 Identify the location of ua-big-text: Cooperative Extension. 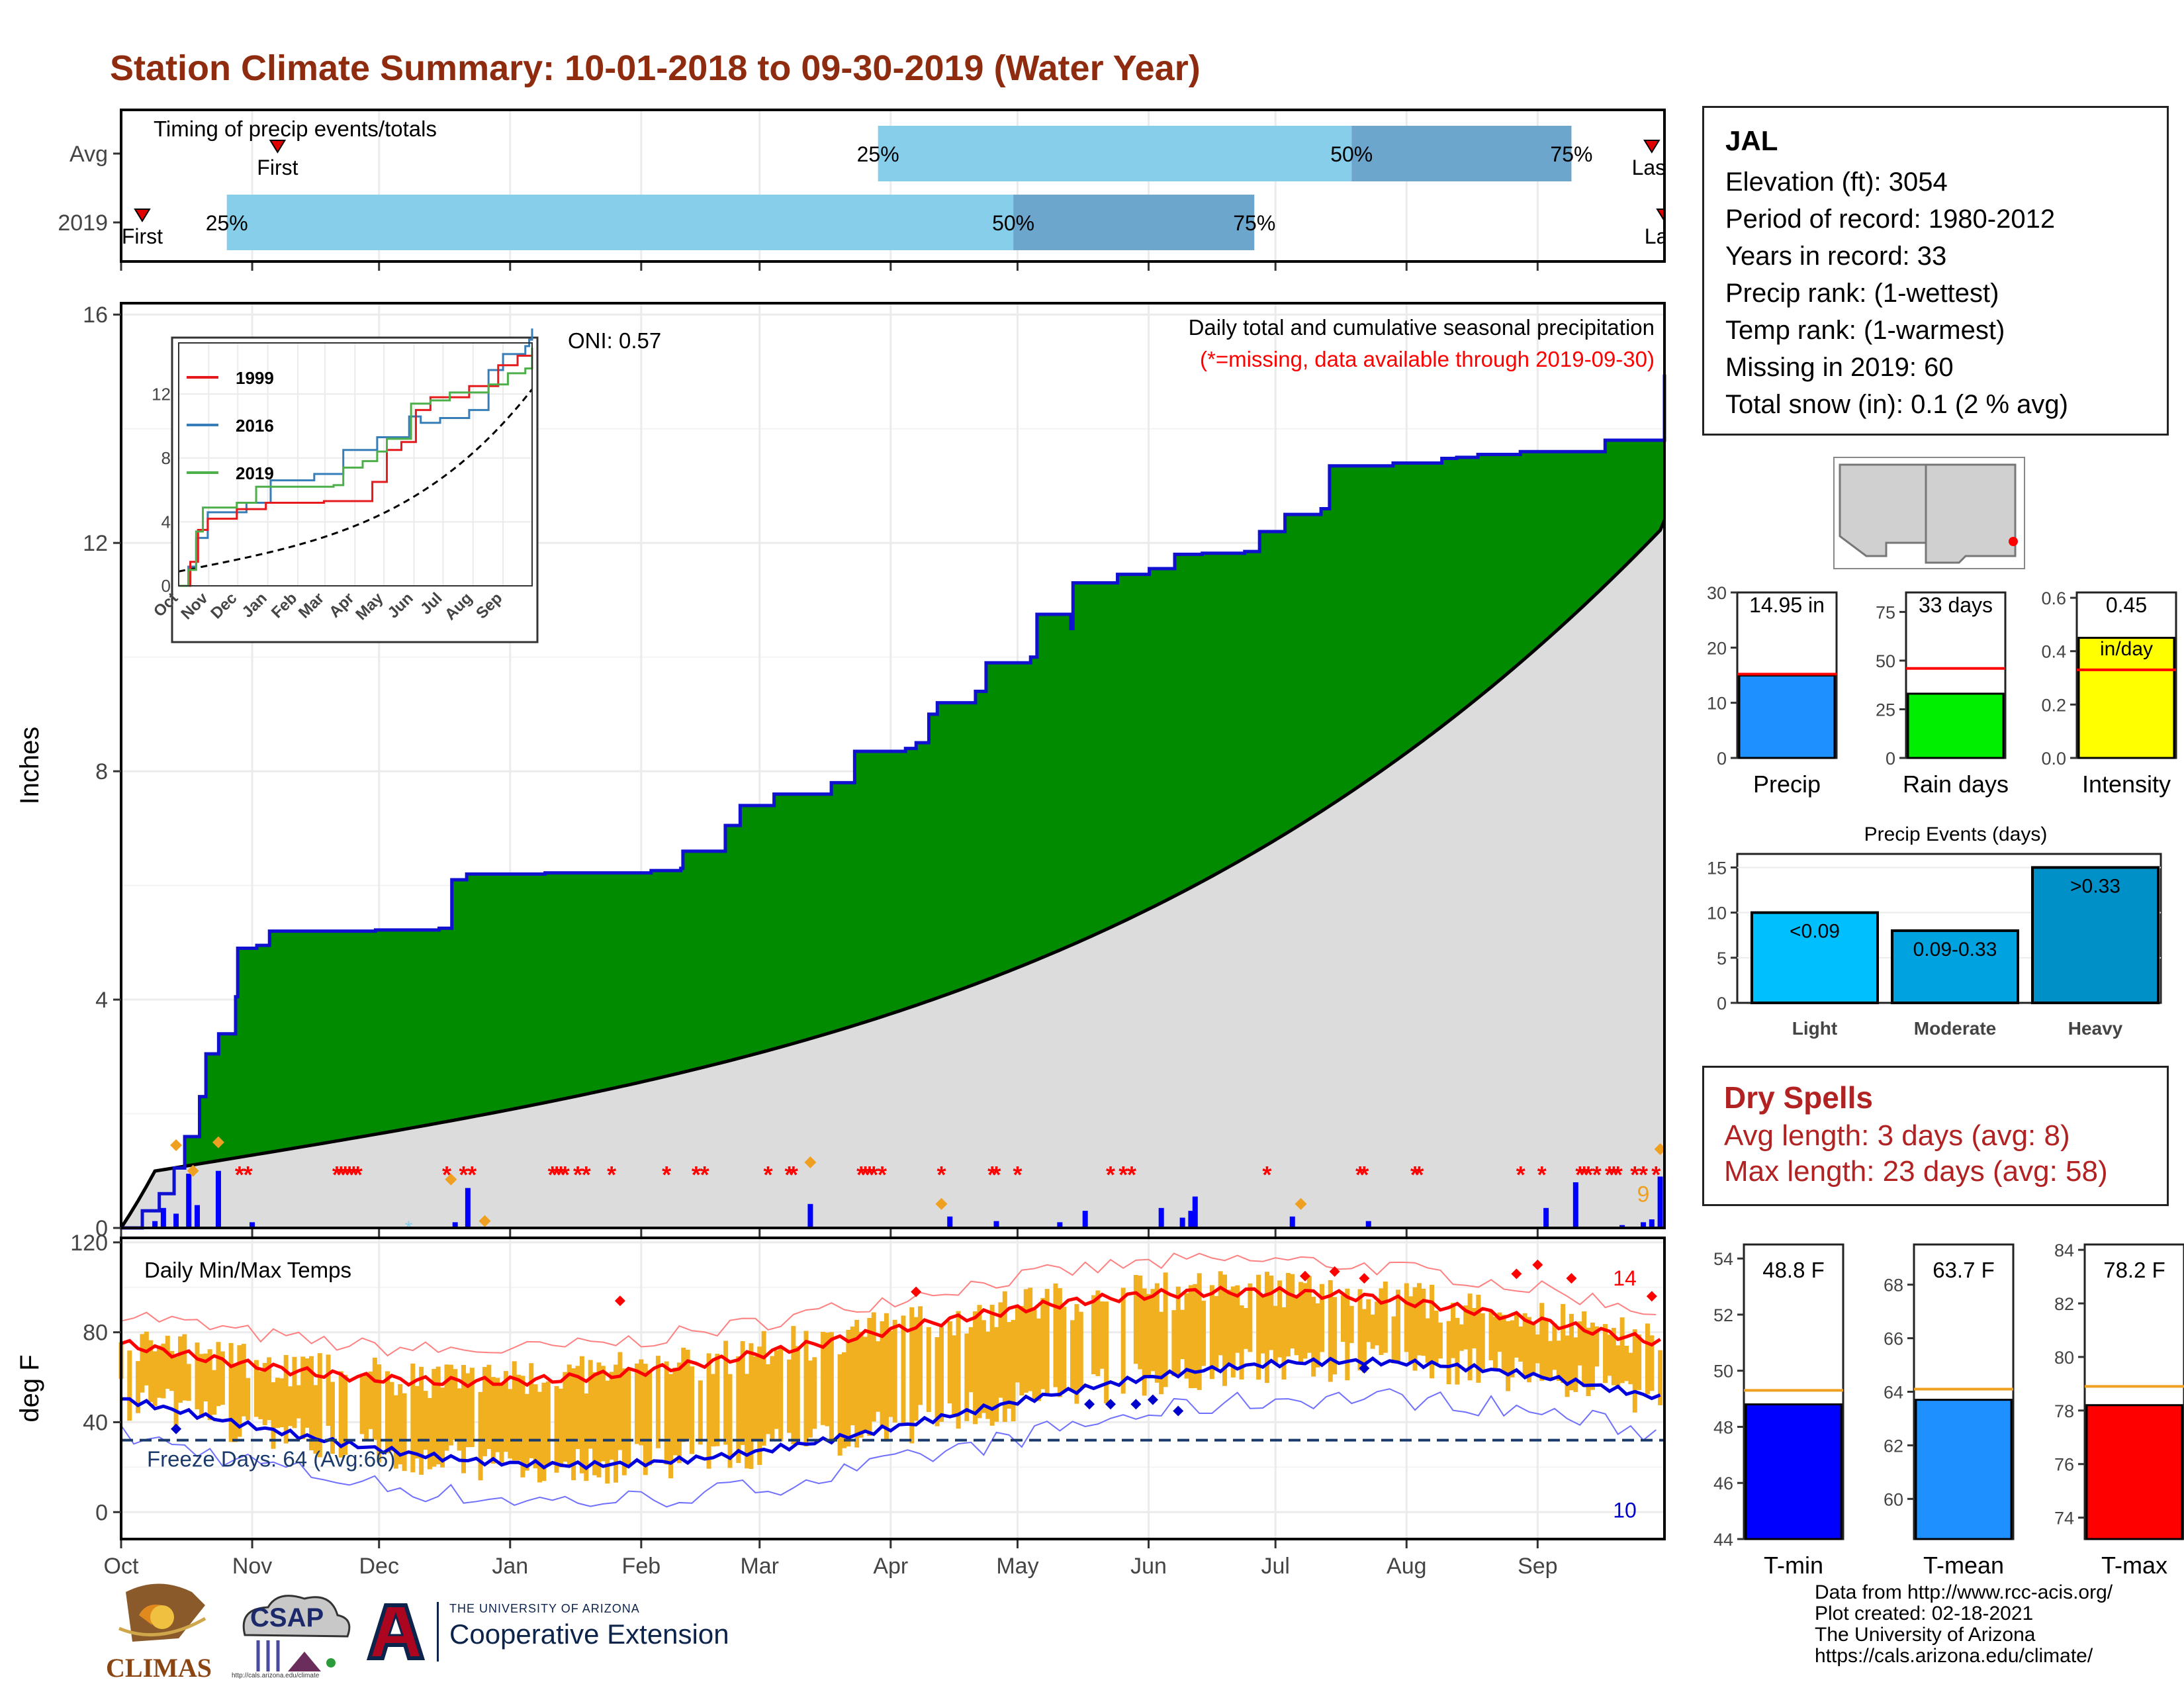
(589, 1634).